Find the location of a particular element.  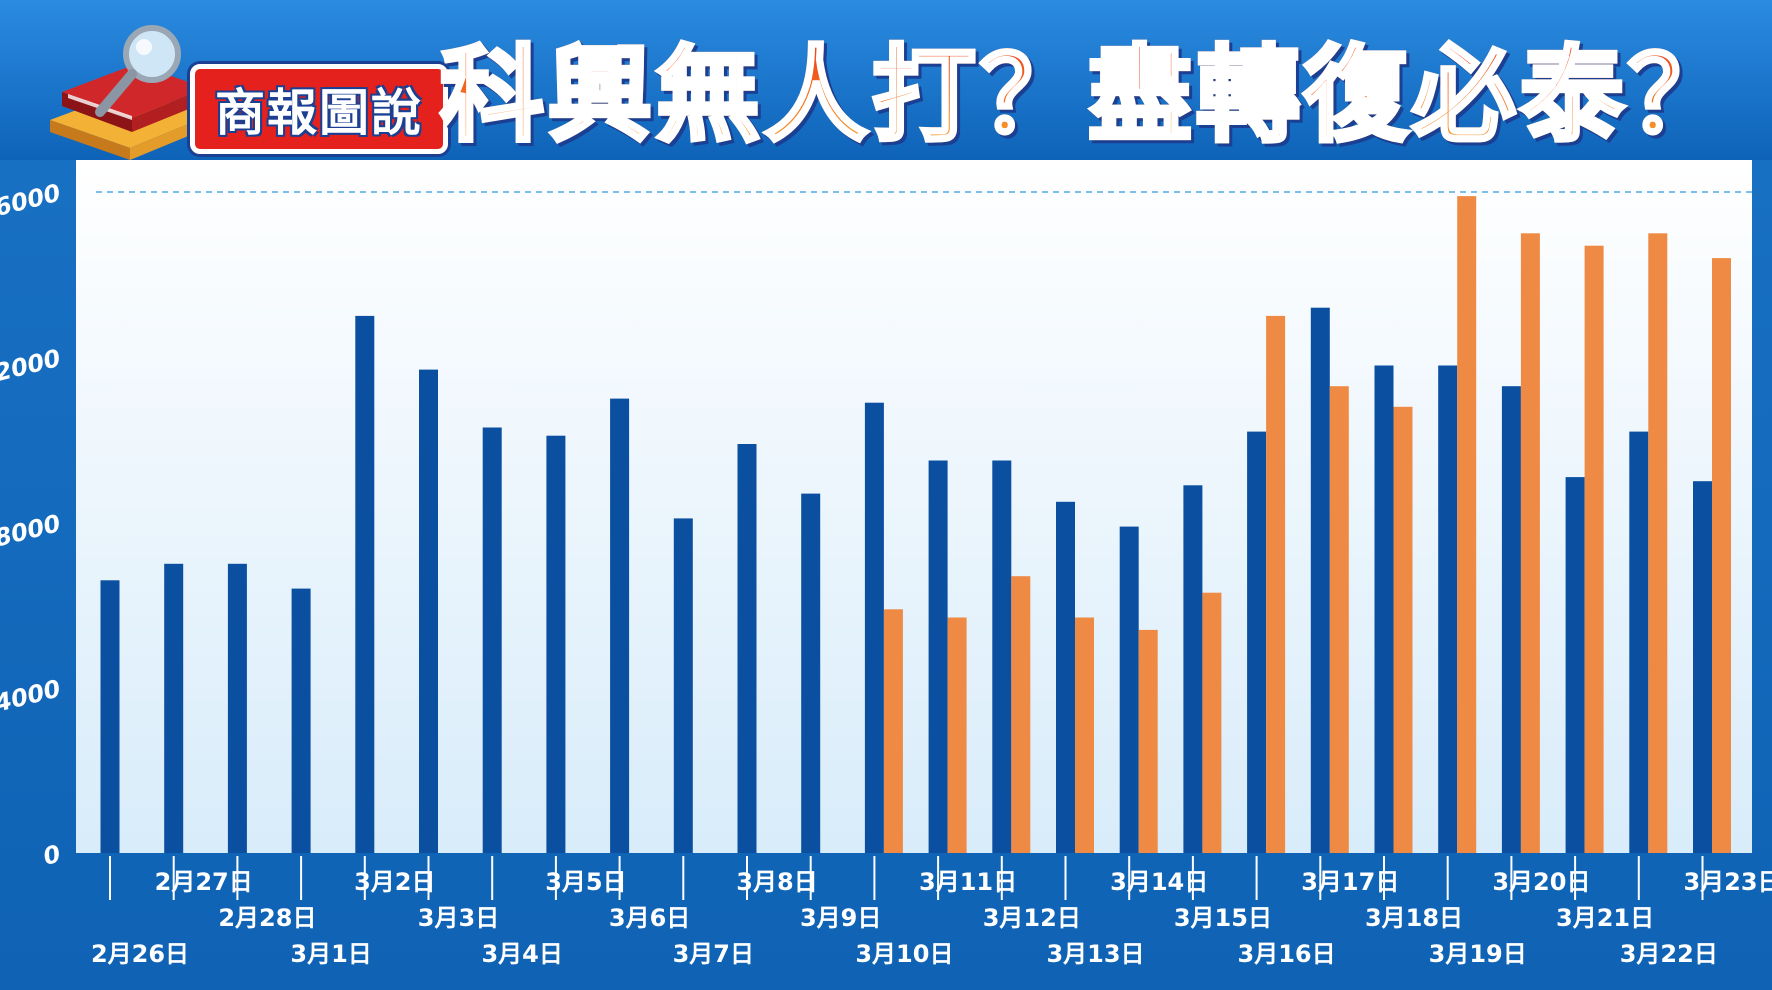

x-tick-label: 3月2日 is located at coordinates (394, 882).